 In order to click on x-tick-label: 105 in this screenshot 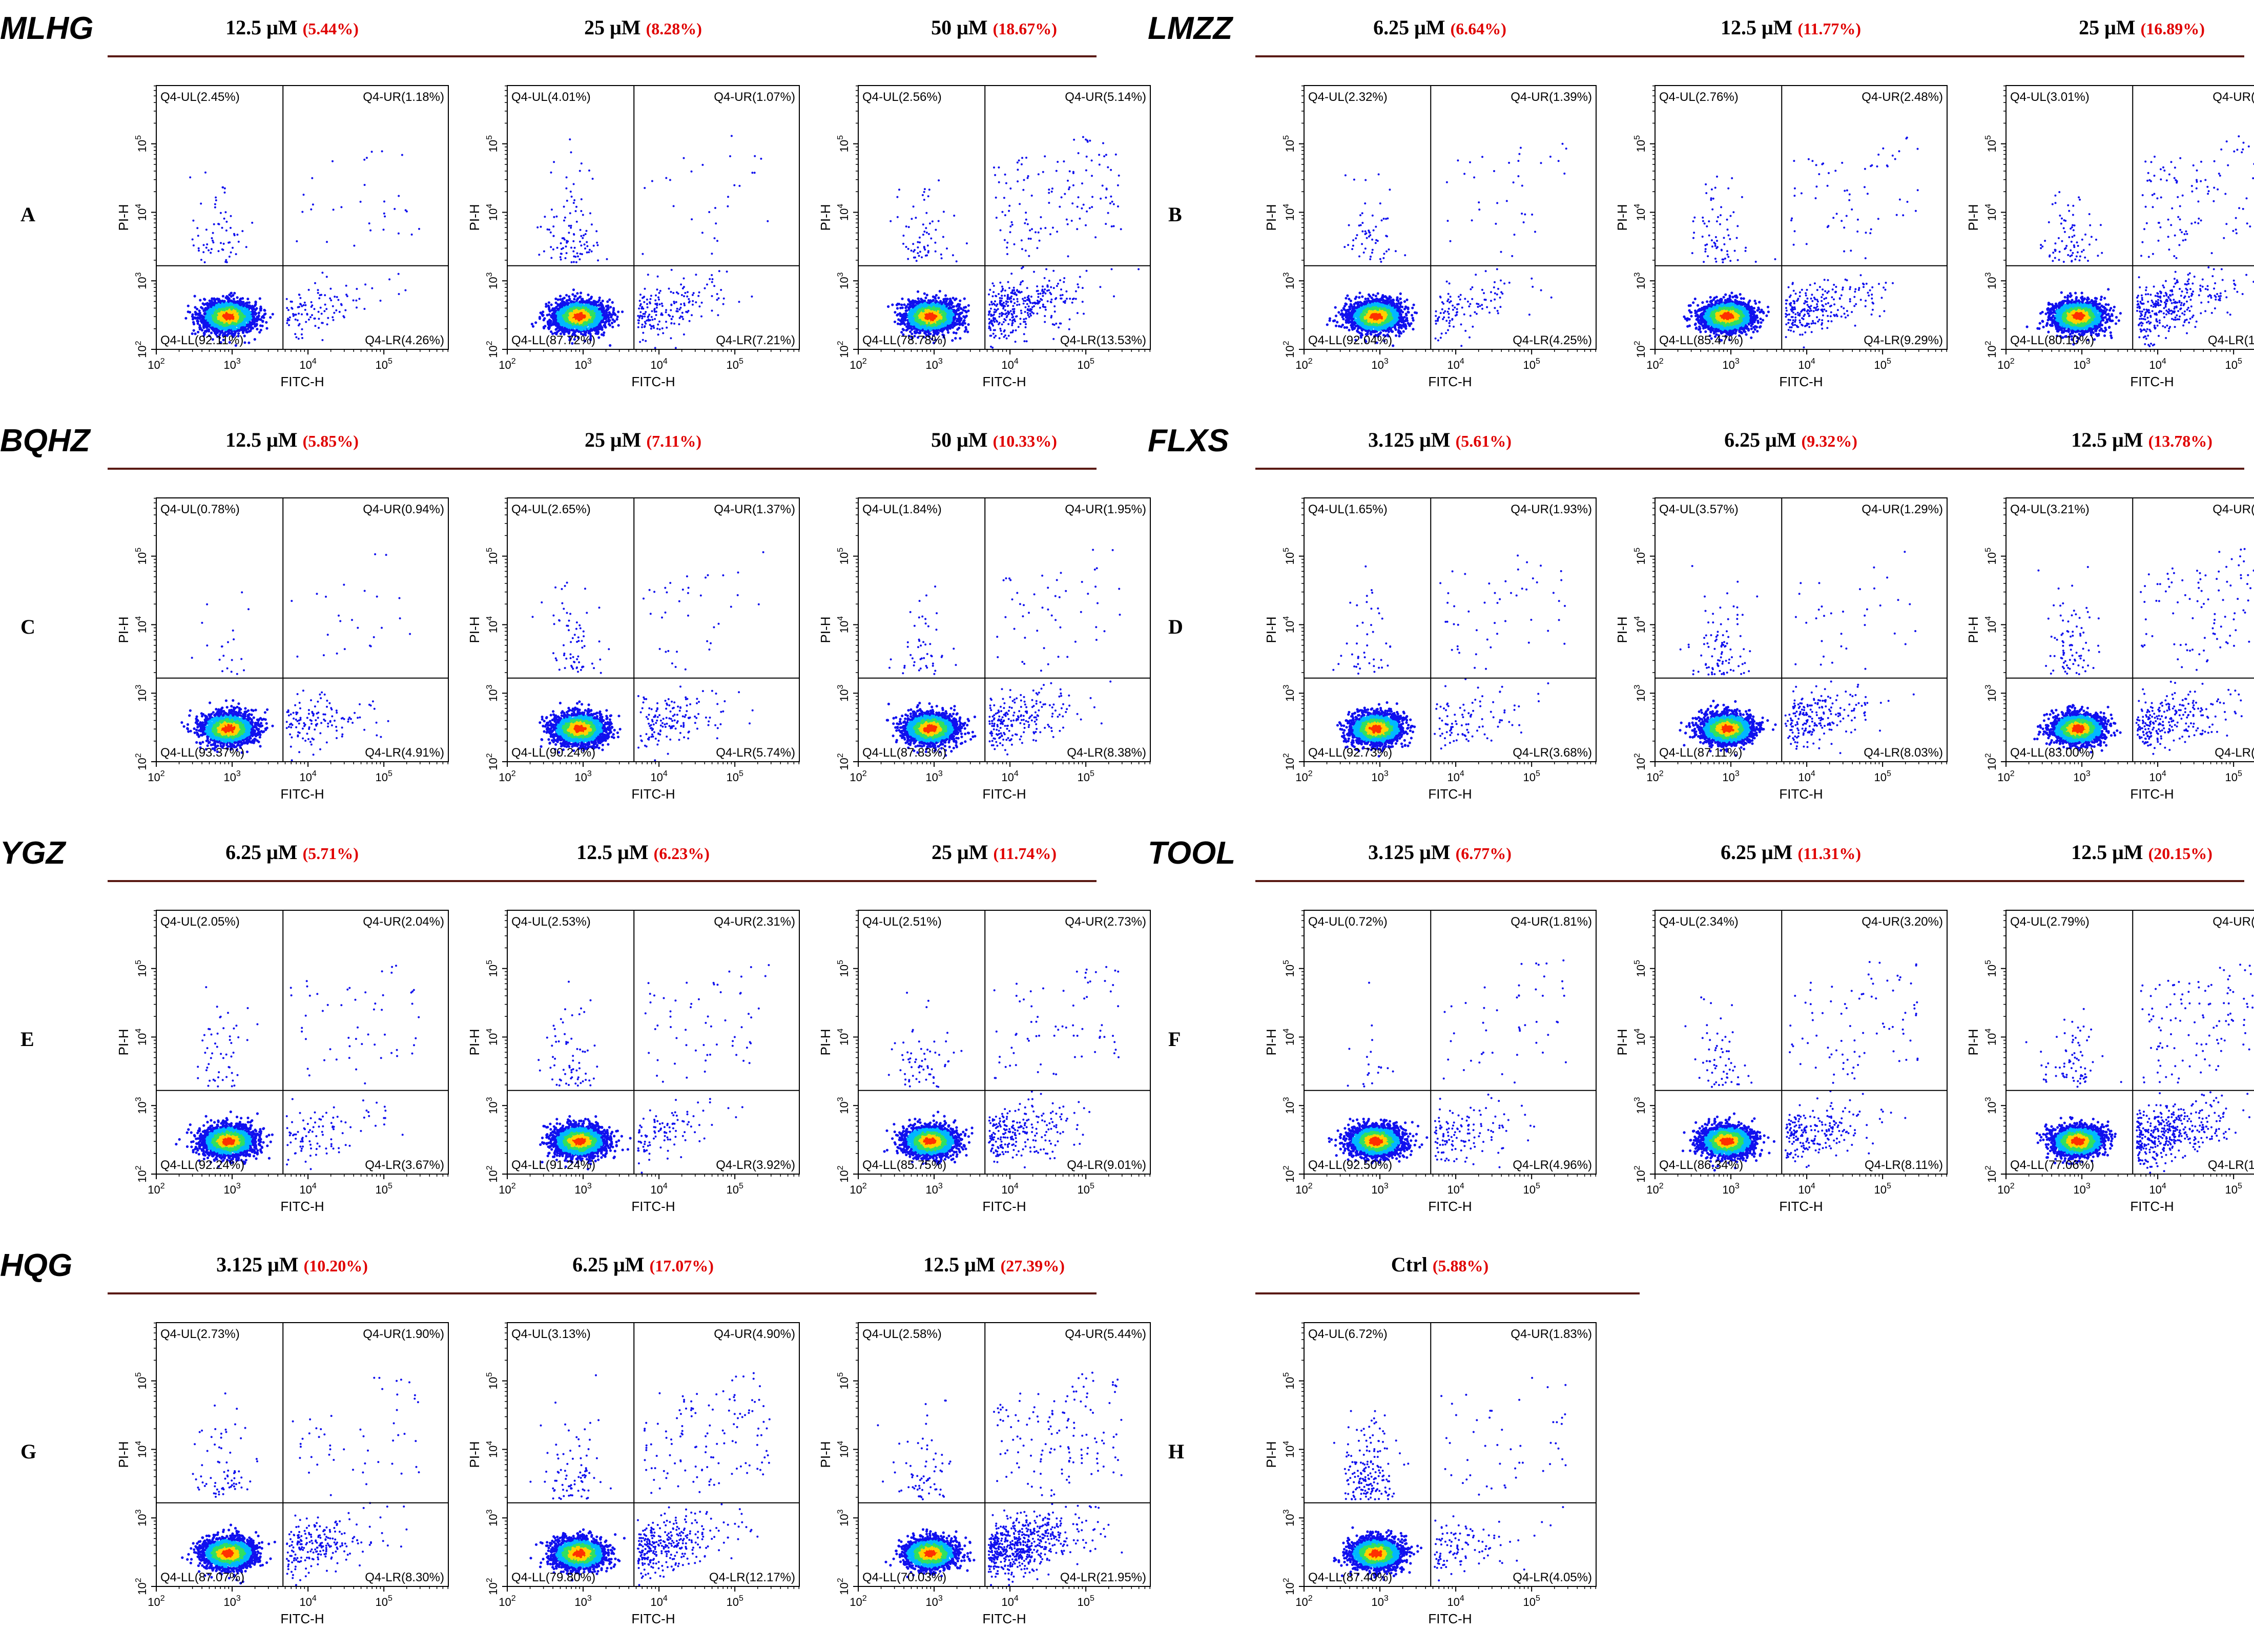, I will do `click(383, 364)`.